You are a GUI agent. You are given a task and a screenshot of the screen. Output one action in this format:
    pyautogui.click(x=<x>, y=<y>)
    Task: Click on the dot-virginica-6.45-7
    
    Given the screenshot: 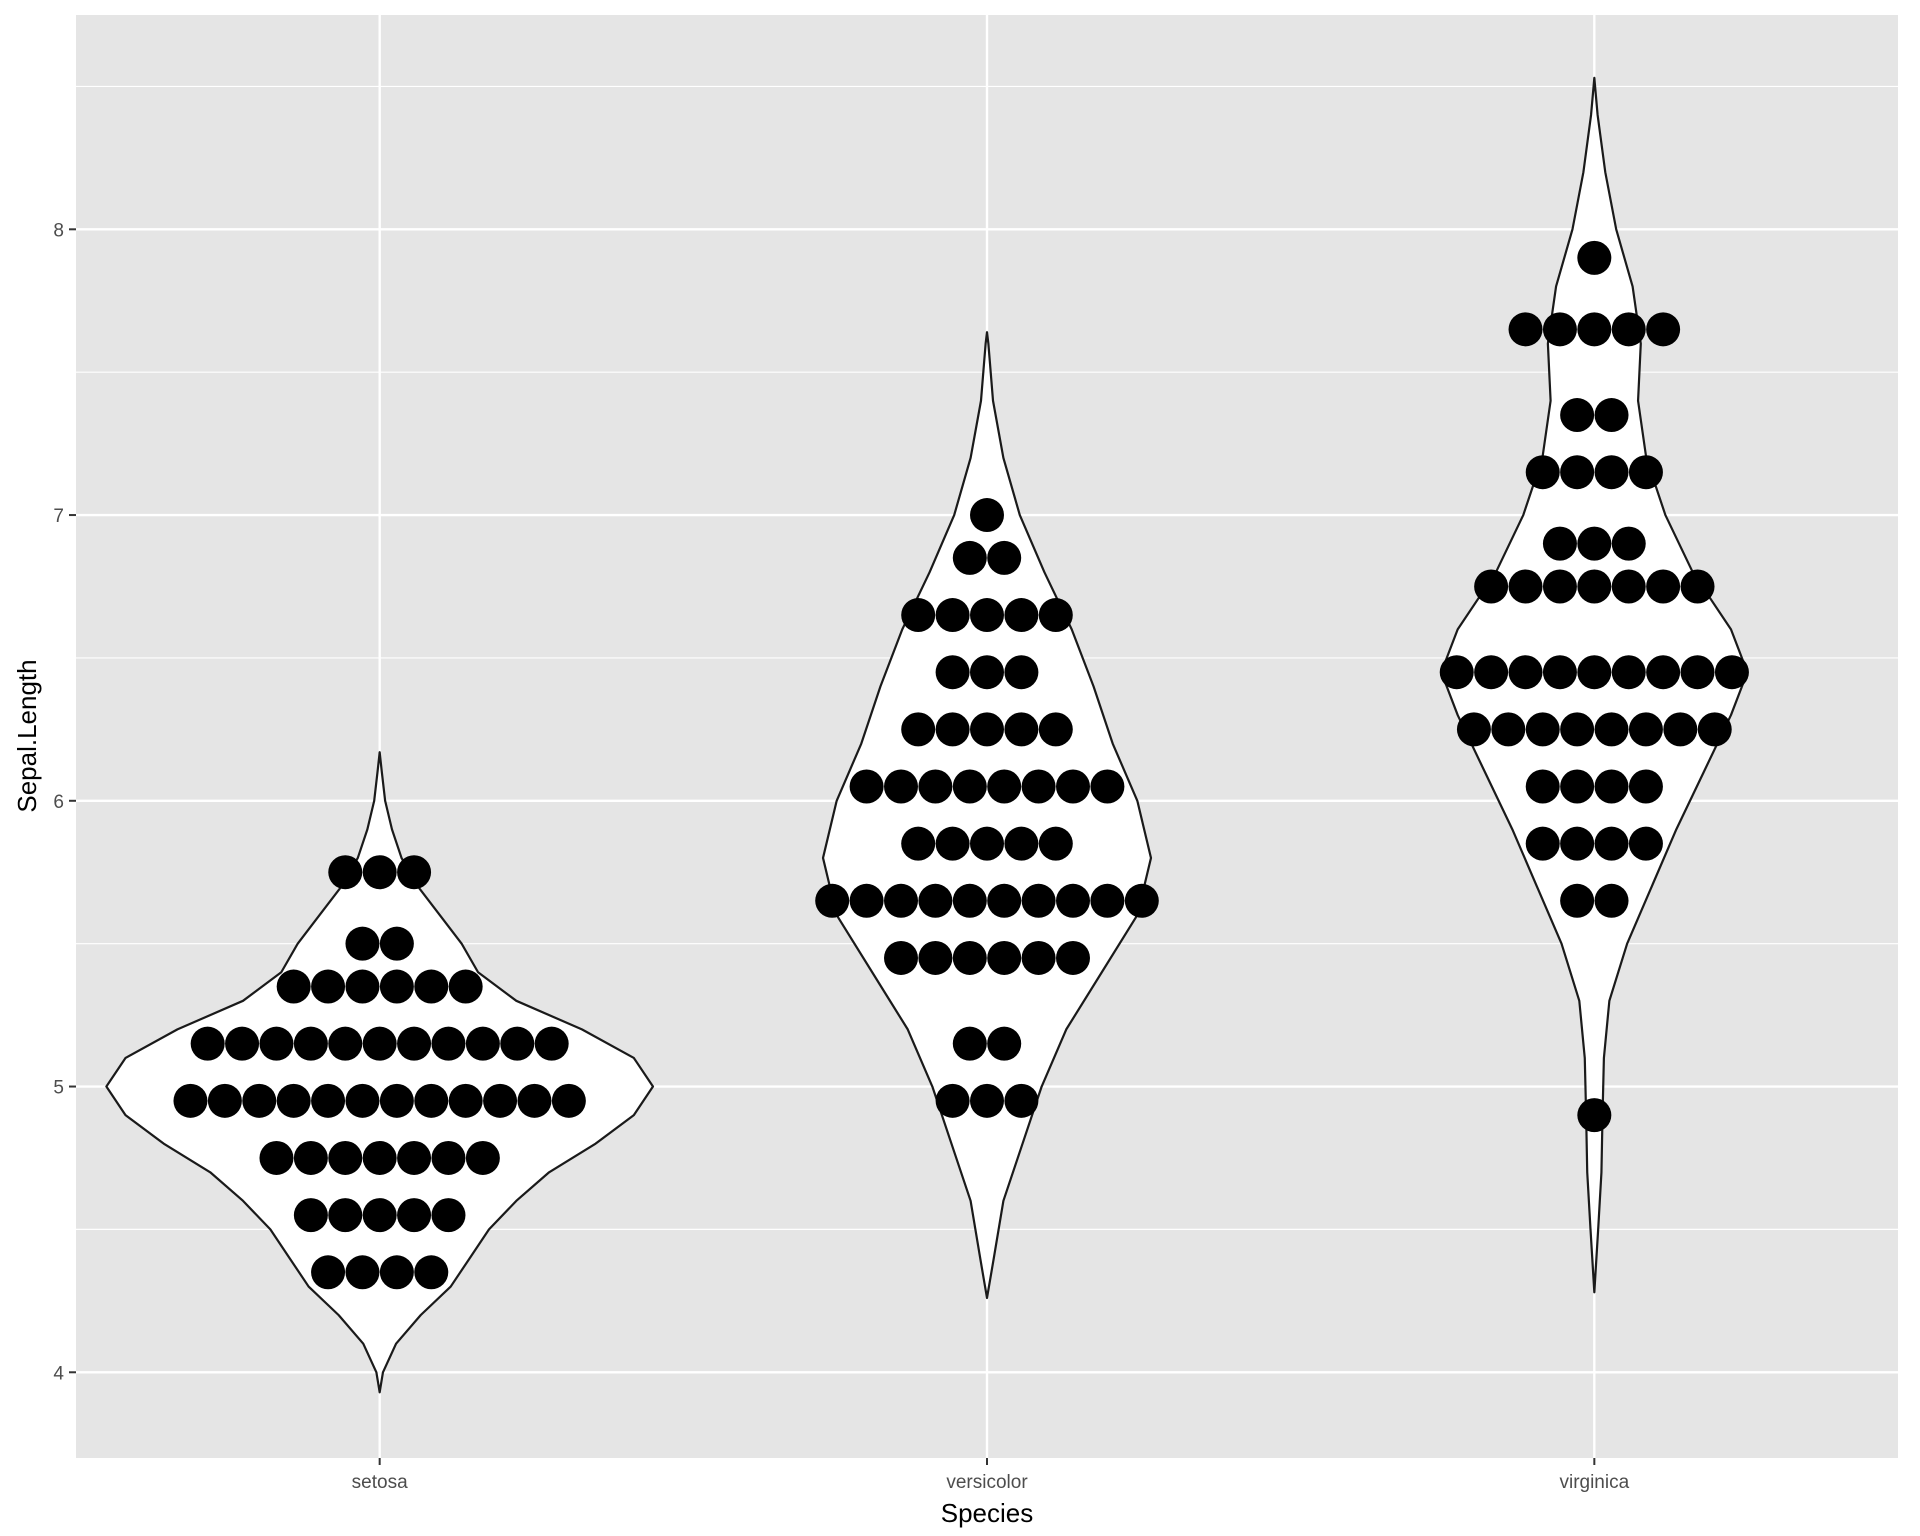 What is the action you would take?
    pyautogui.click(x=1697, y=672)
    